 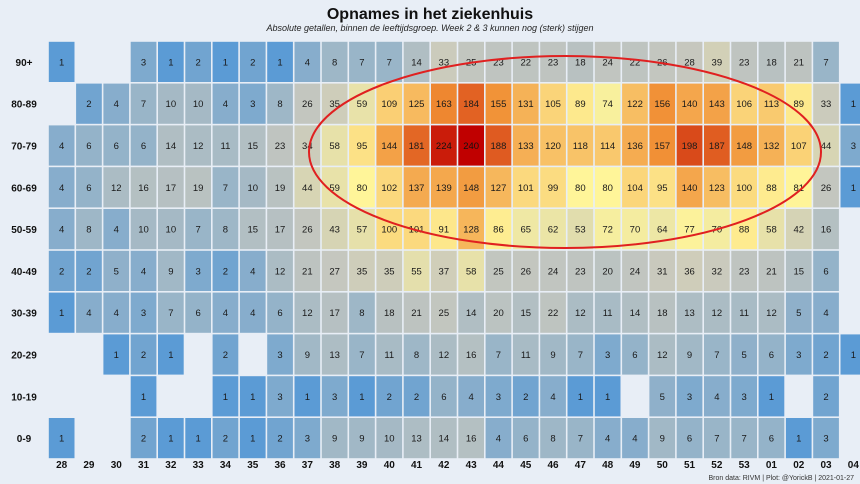 What do you see at coordinates (771, 104) in the screenshot?
I see `cell-value-label: 113` at bounding box center [771, 104].